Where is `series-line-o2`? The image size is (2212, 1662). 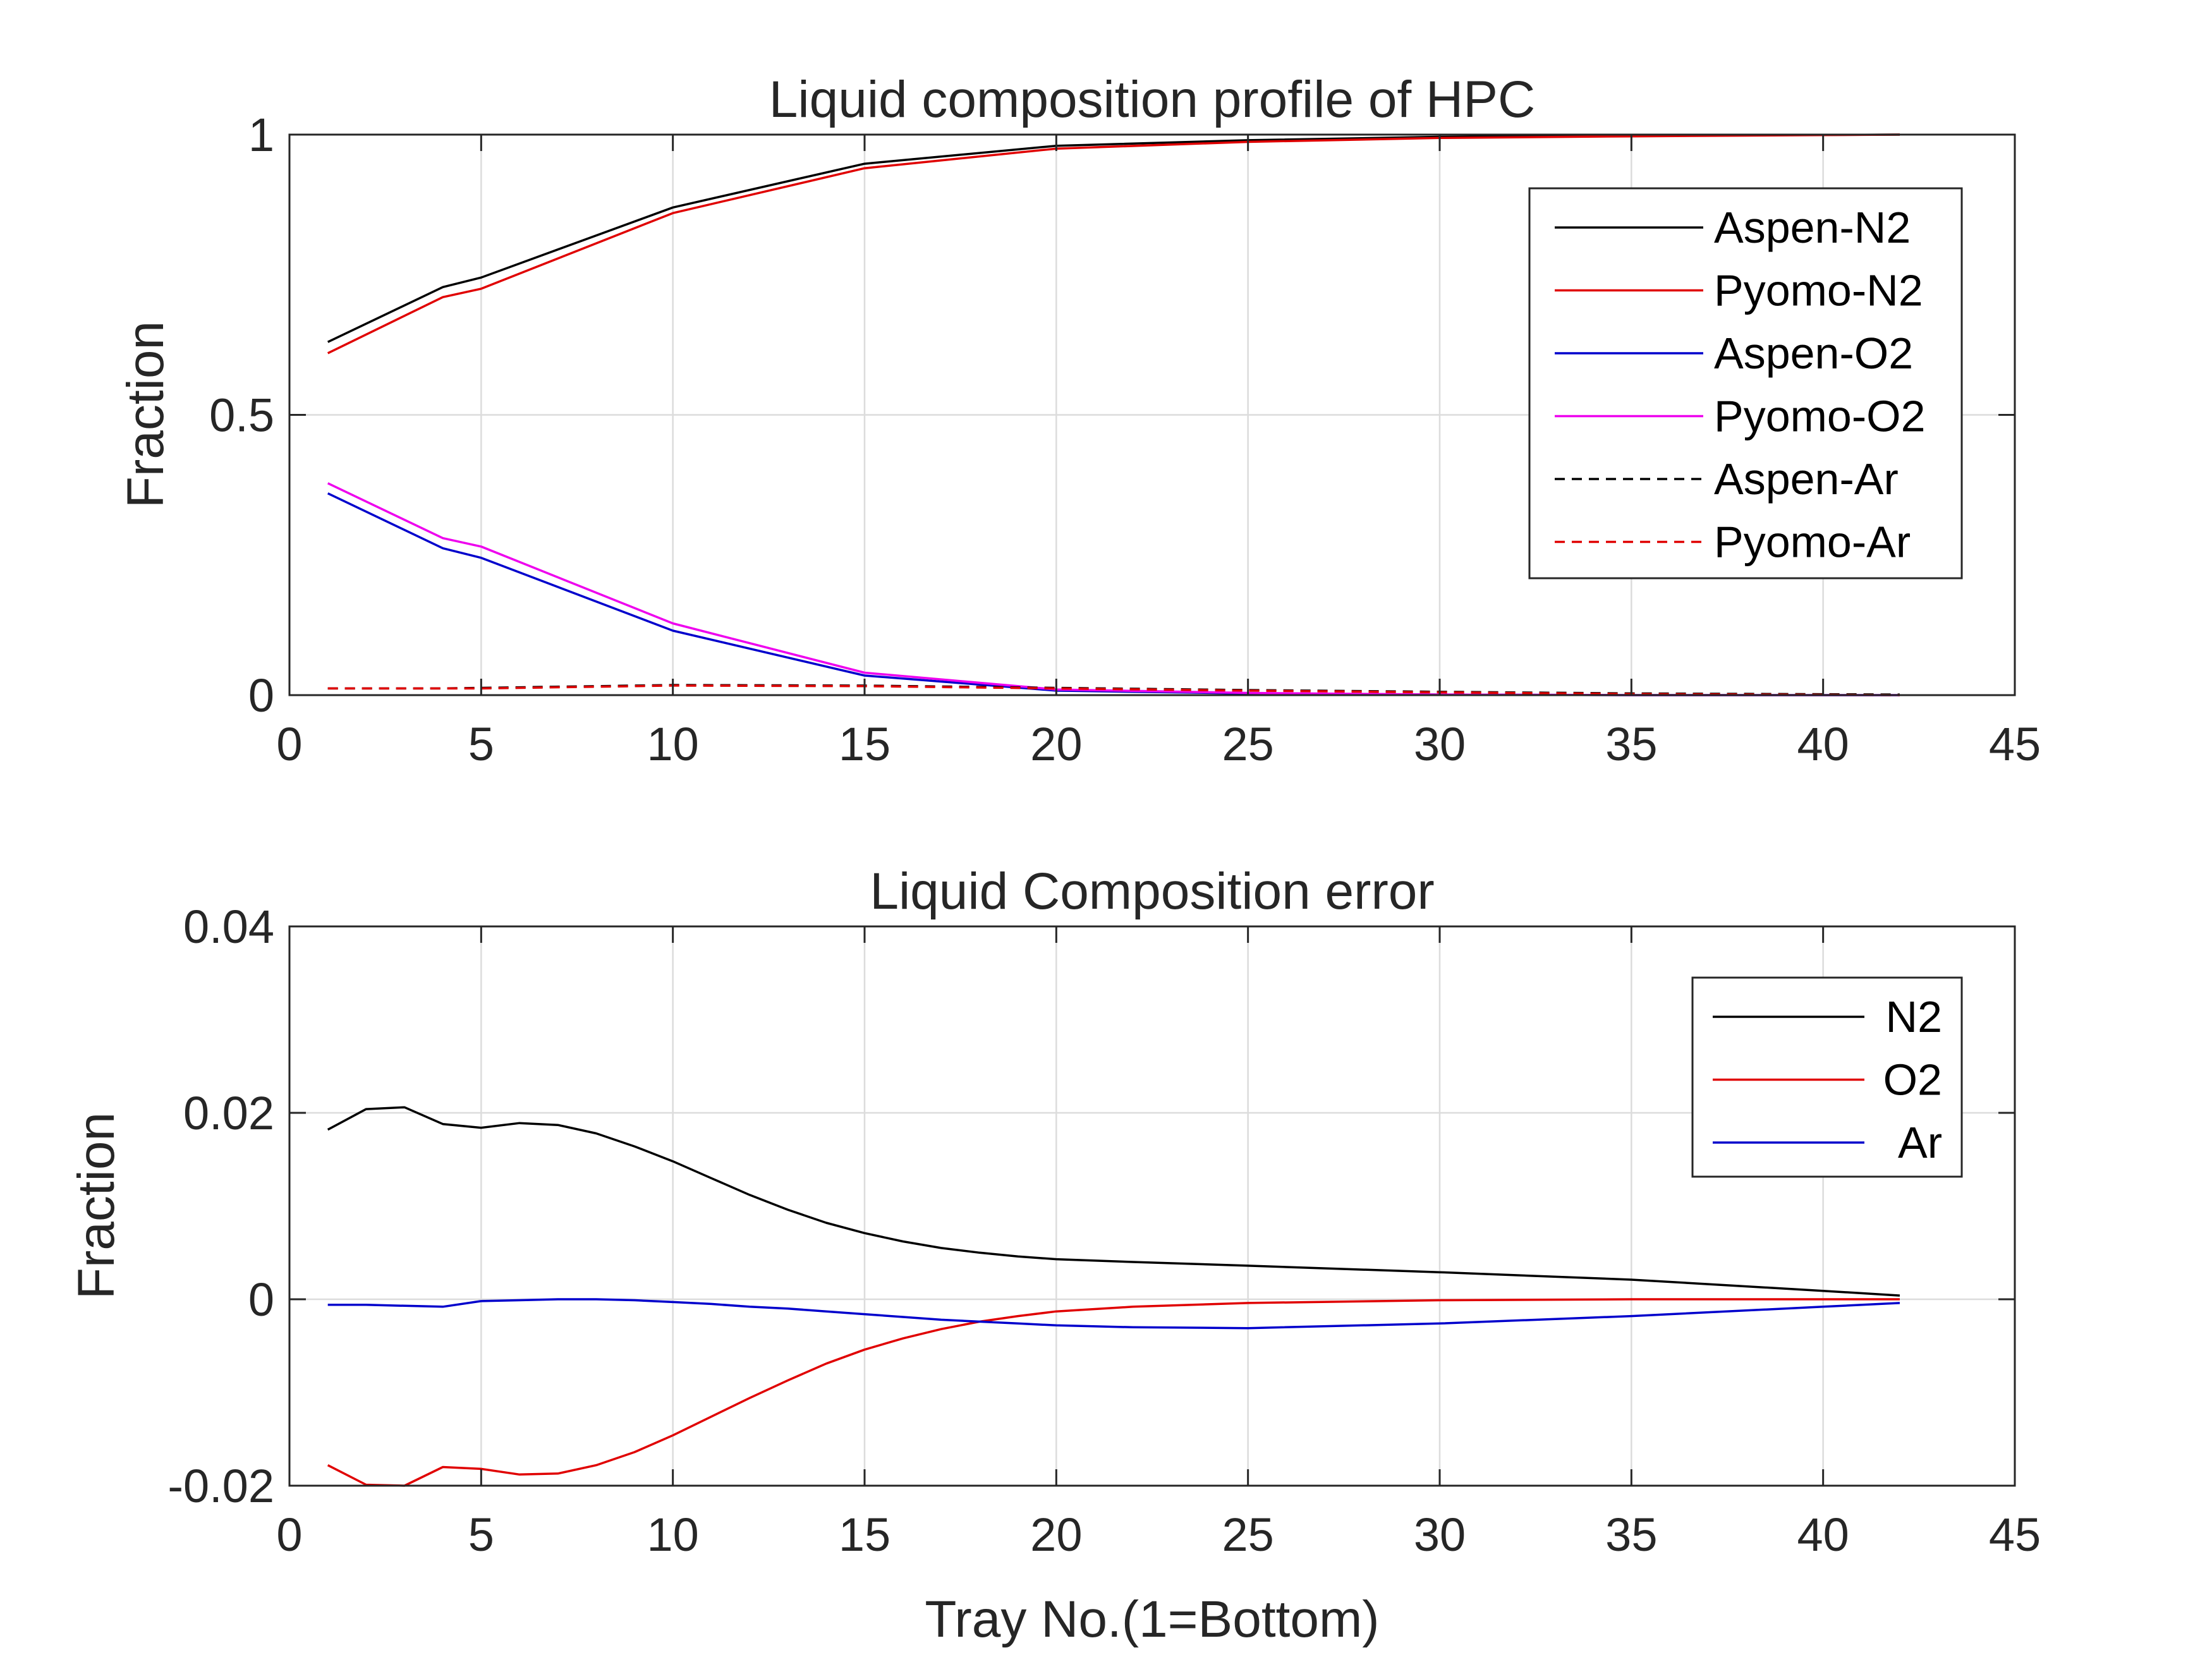
series-line-o2 is located at coordinates (1113, 1392).